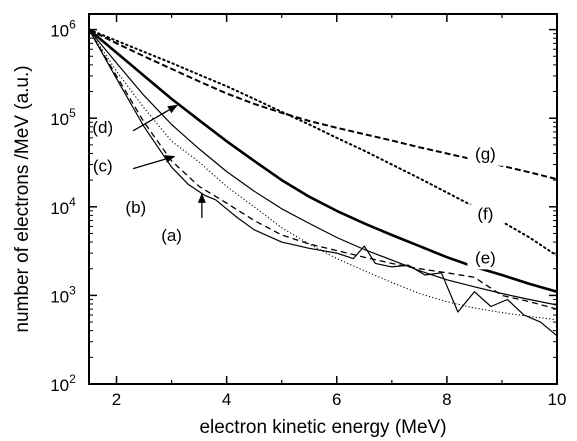  I want to click on x-axis-label: electron kinetic energy (MeV), so click(322, 427).